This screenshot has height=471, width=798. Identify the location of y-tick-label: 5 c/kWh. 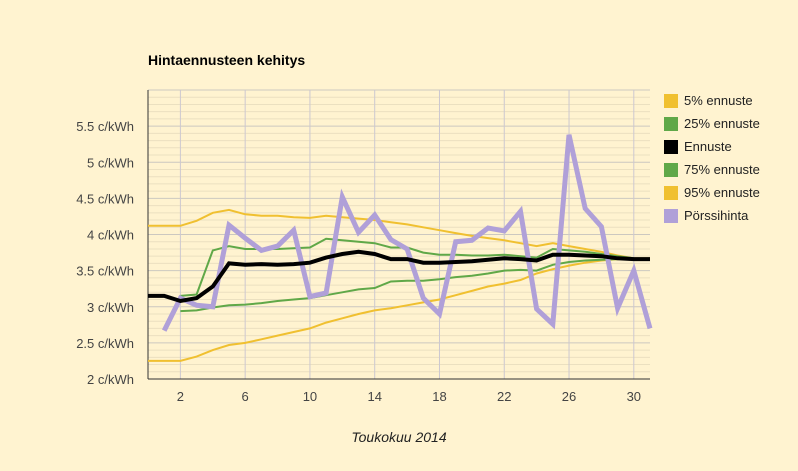
(110, 162).